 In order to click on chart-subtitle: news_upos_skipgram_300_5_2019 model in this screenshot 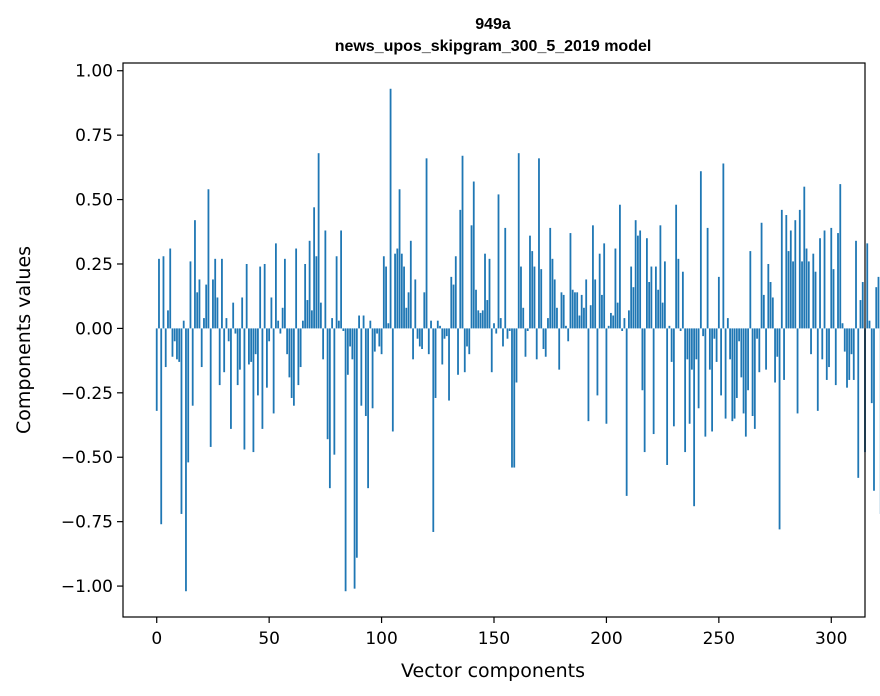, I will do `click(493, 46)`.